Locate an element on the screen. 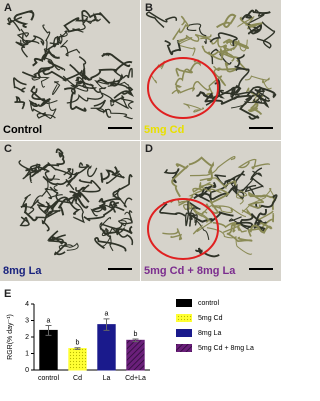  x-tick-label: control is located at coordinates (48, 378).